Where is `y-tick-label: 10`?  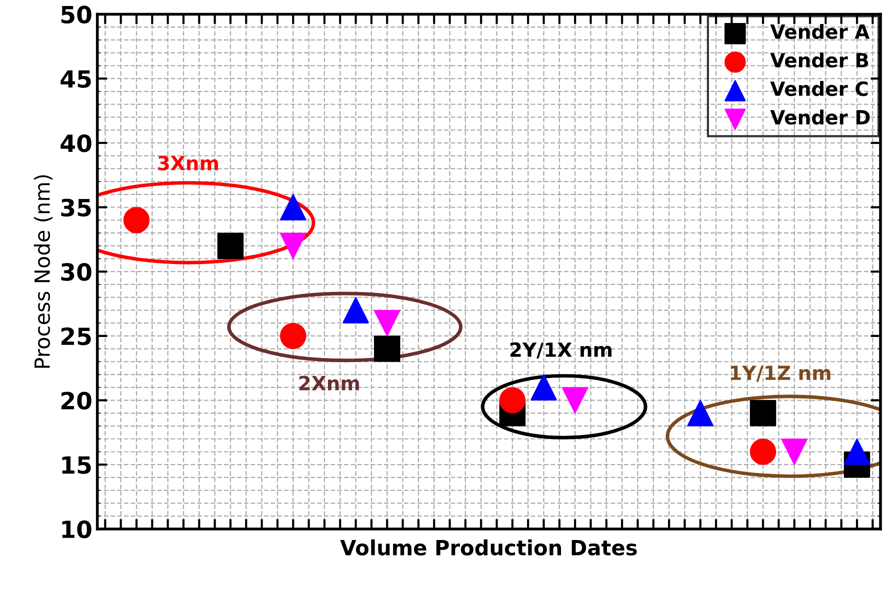 y-tick-label: 10 is located at coordinates (77, 529).